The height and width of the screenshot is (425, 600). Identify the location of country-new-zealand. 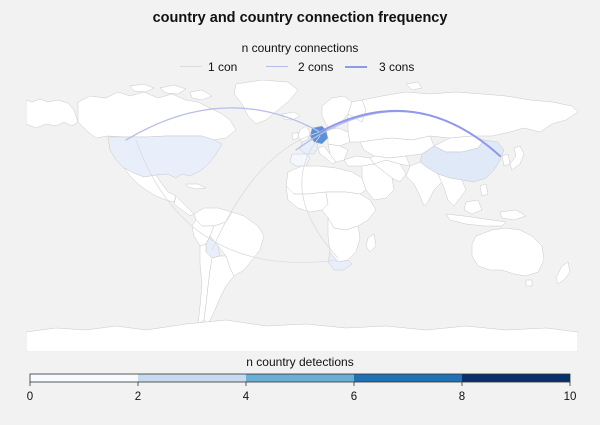
(563, 273).